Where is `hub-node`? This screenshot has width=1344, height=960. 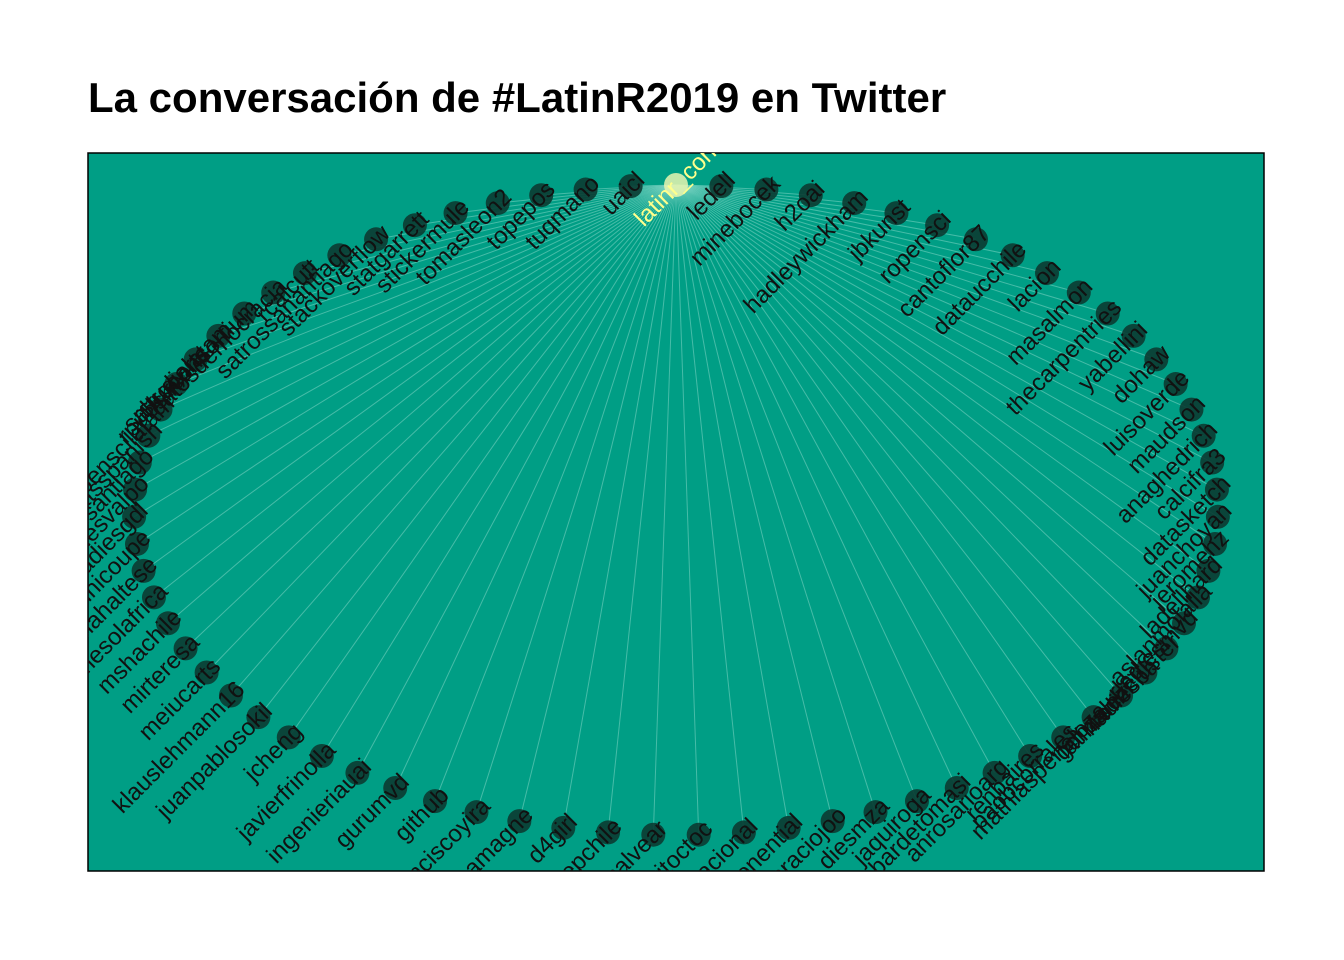
hub-node is located at coordinates (676, 185).